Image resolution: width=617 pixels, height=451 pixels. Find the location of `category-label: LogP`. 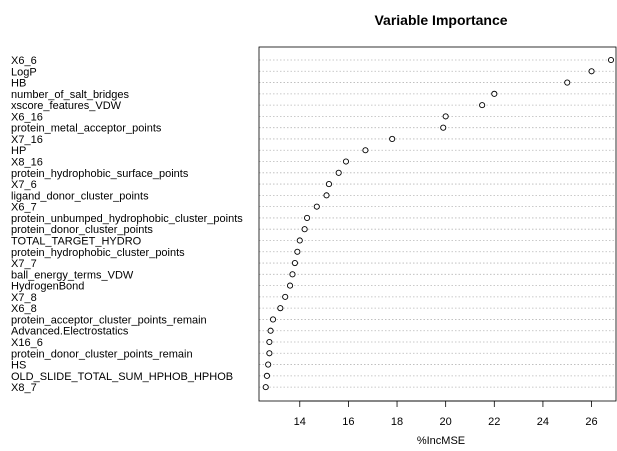

category-label: LogP is located at coordinates (24, 72).